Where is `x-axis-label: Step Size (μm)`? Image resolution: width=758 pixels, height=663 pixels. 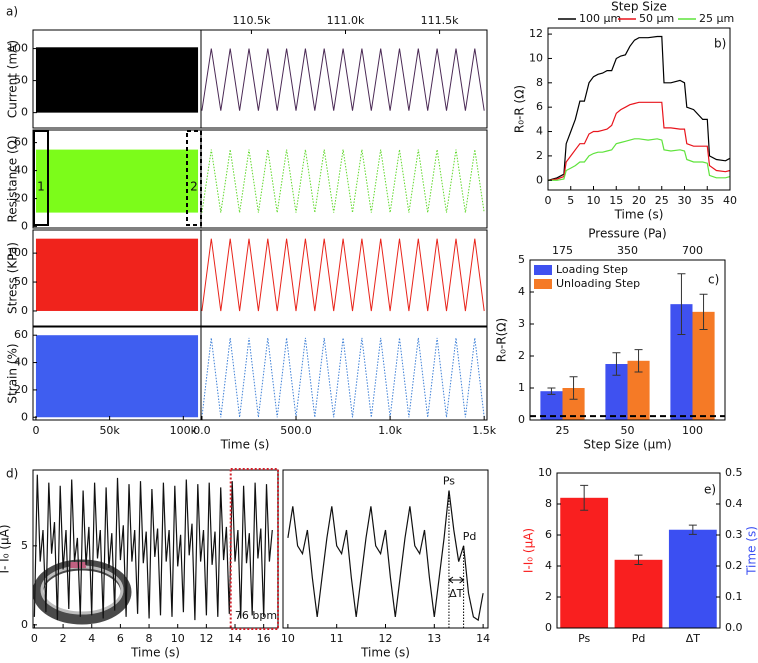 x-axis-label: Step Size (μm) is located at coordinates (627, 445).